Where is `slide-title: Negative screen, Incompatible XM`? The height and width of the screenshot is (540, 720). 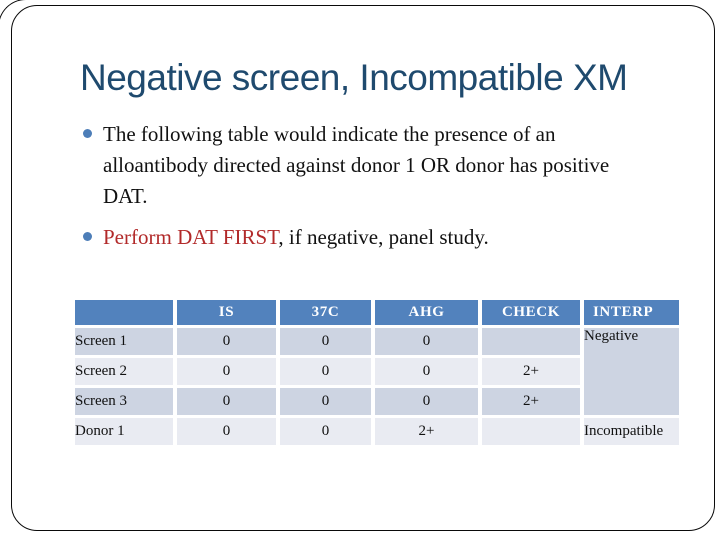
slide-title: Negative screen, Incompatible XM is located at coordinates (354, 77).